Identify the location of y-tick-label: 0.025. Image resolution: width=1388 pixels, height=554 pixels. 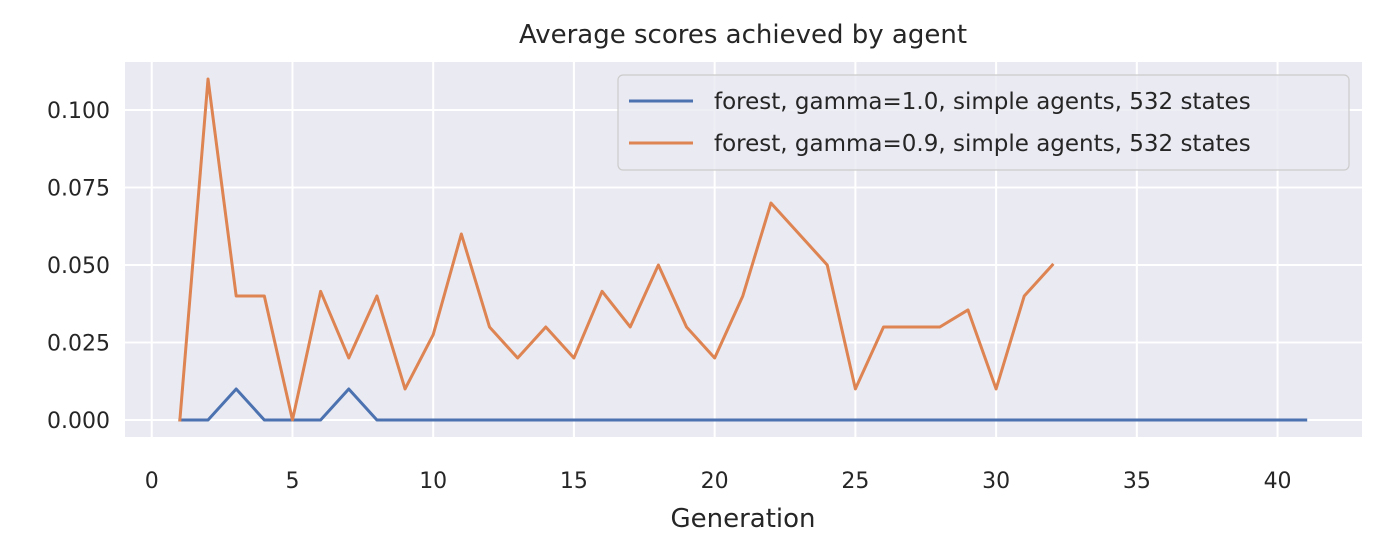
(78, 343).